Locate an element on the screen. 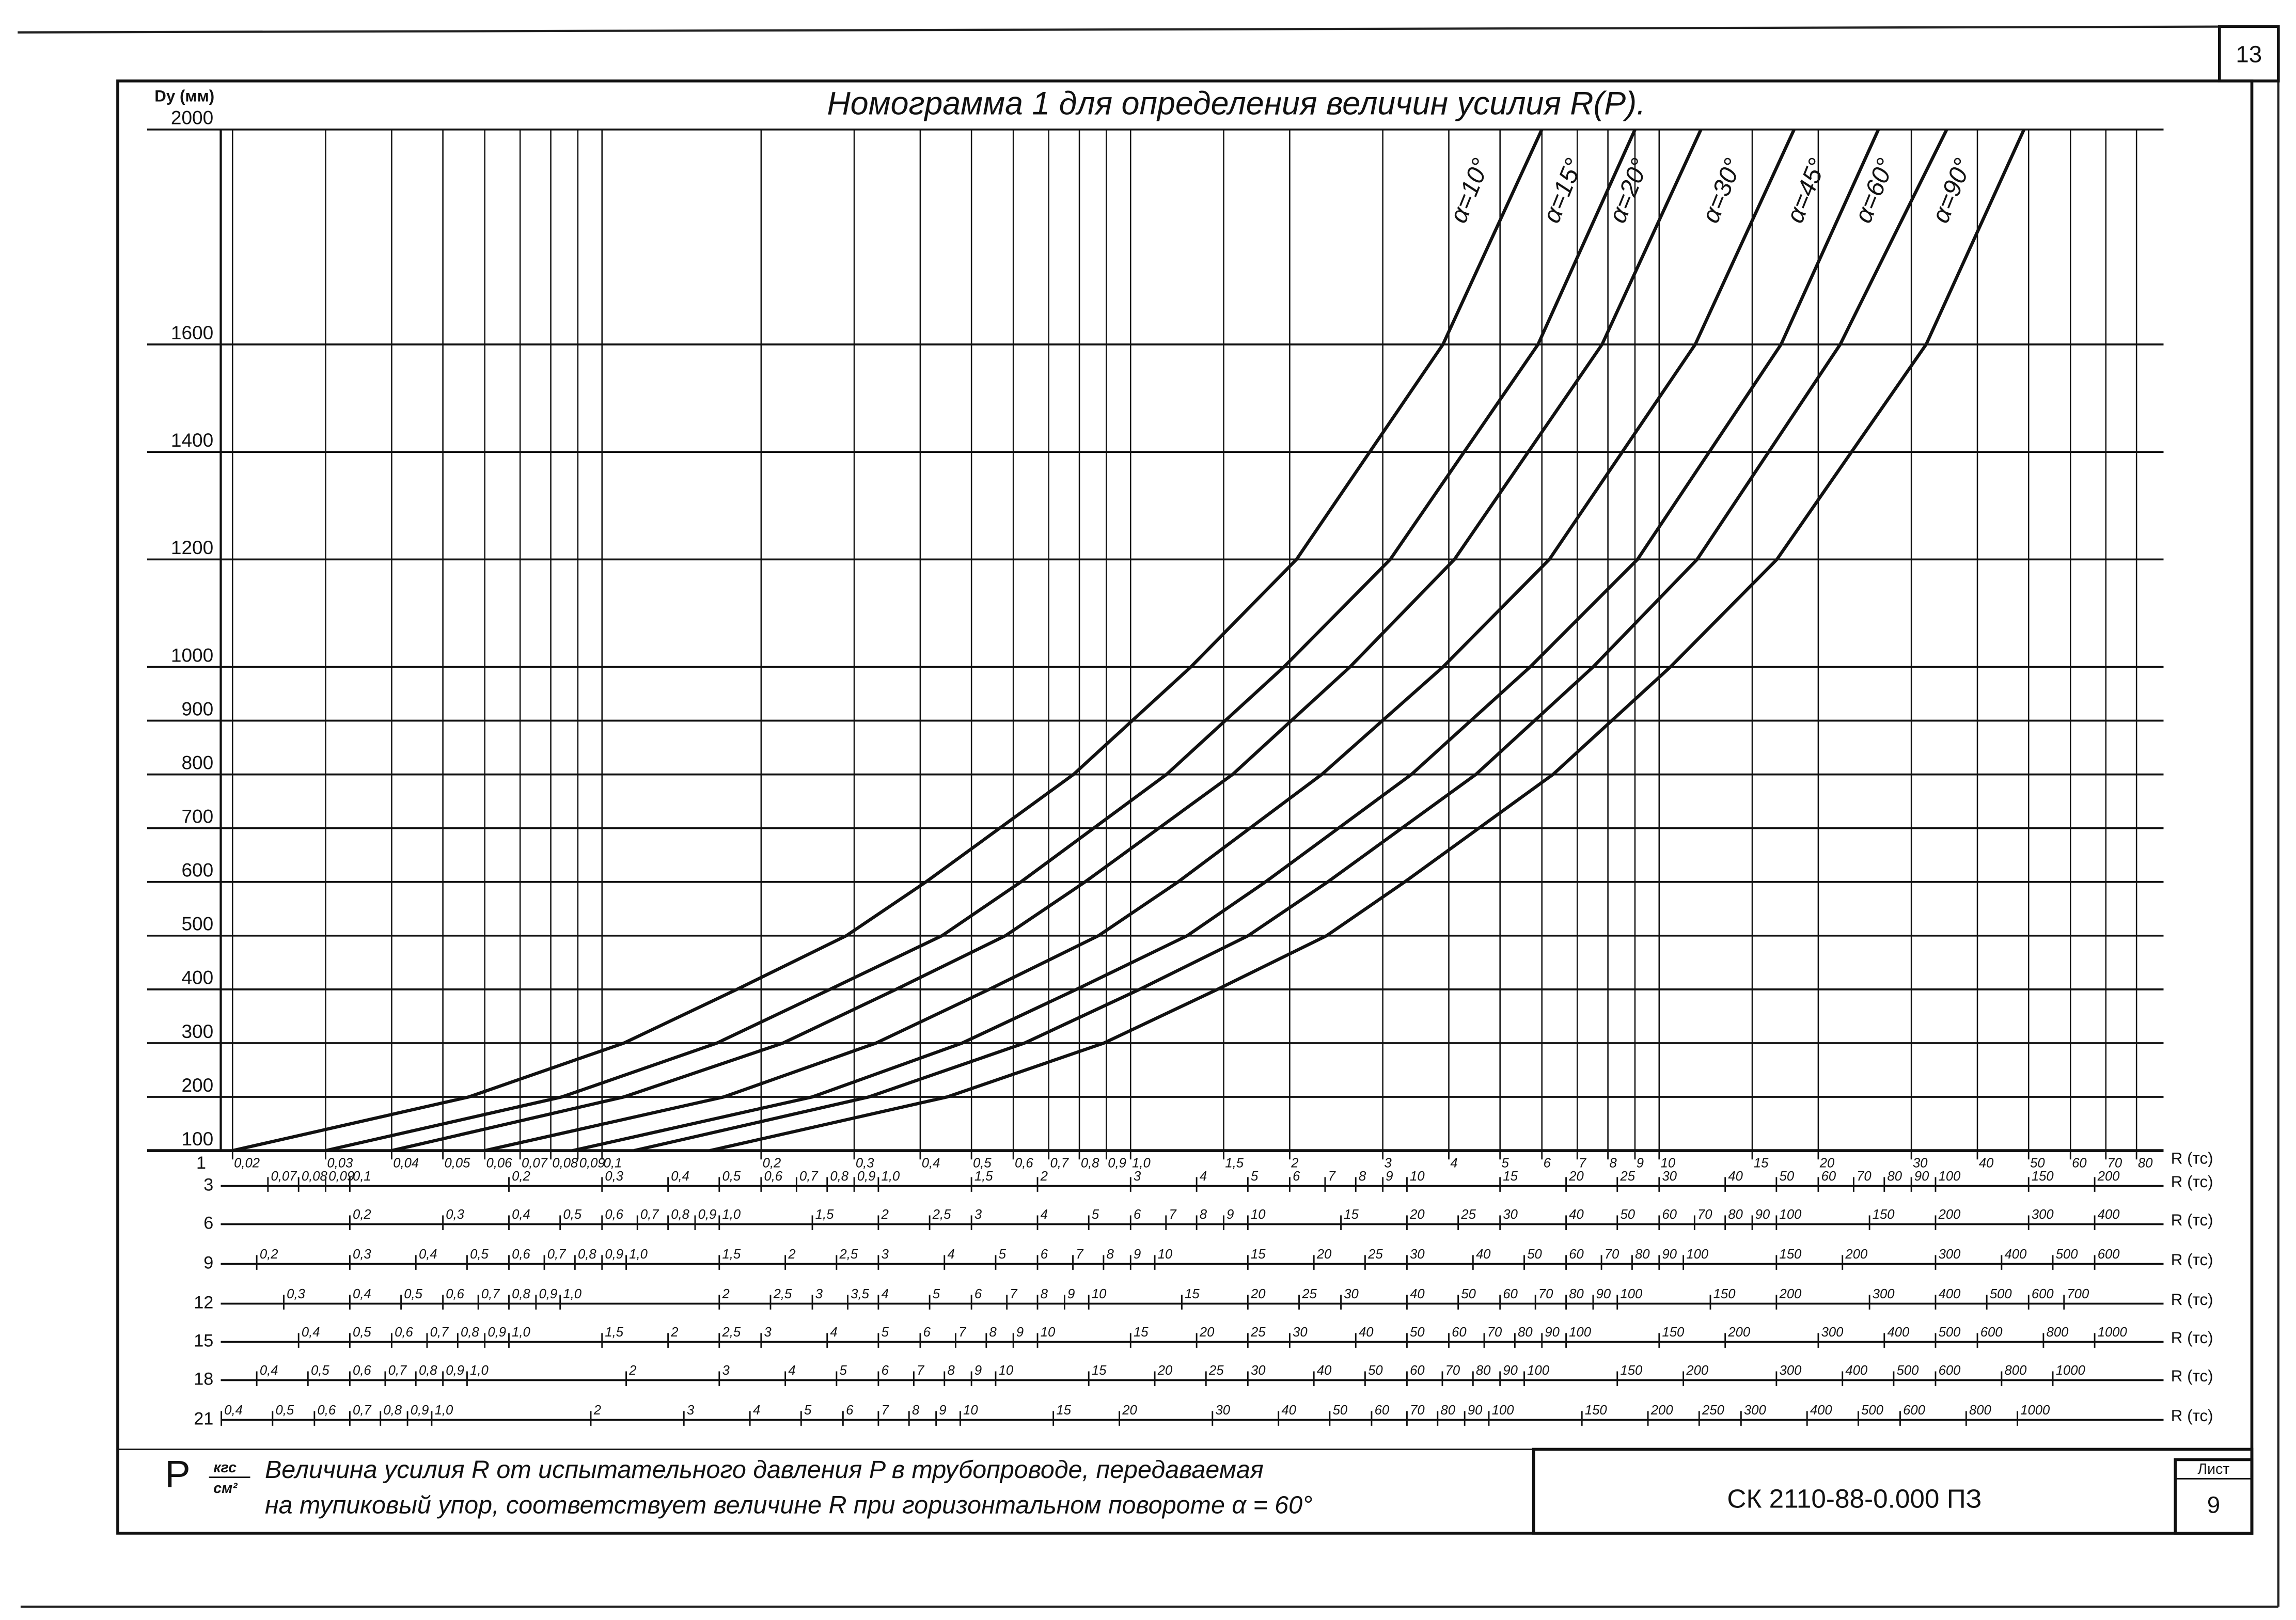 The image size is (2296, 1620). scale-tick-label: 8 is located at coordinates (916, 1410).